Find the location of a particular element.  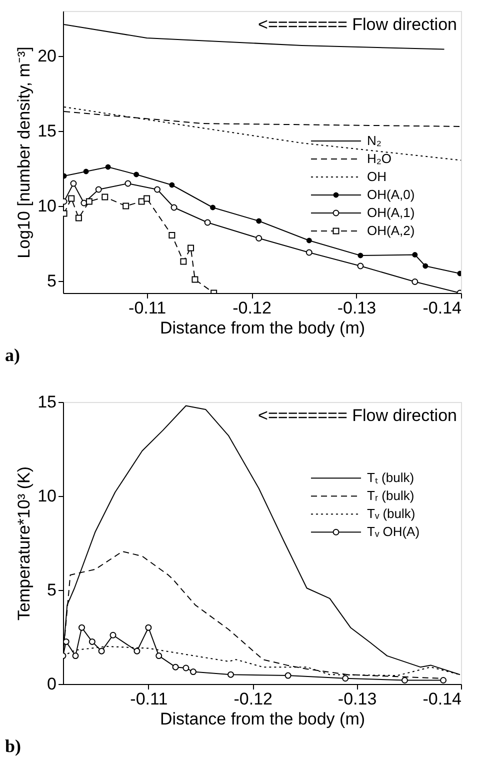

y-tick-label: 0 is located at coordinates (51, 684).